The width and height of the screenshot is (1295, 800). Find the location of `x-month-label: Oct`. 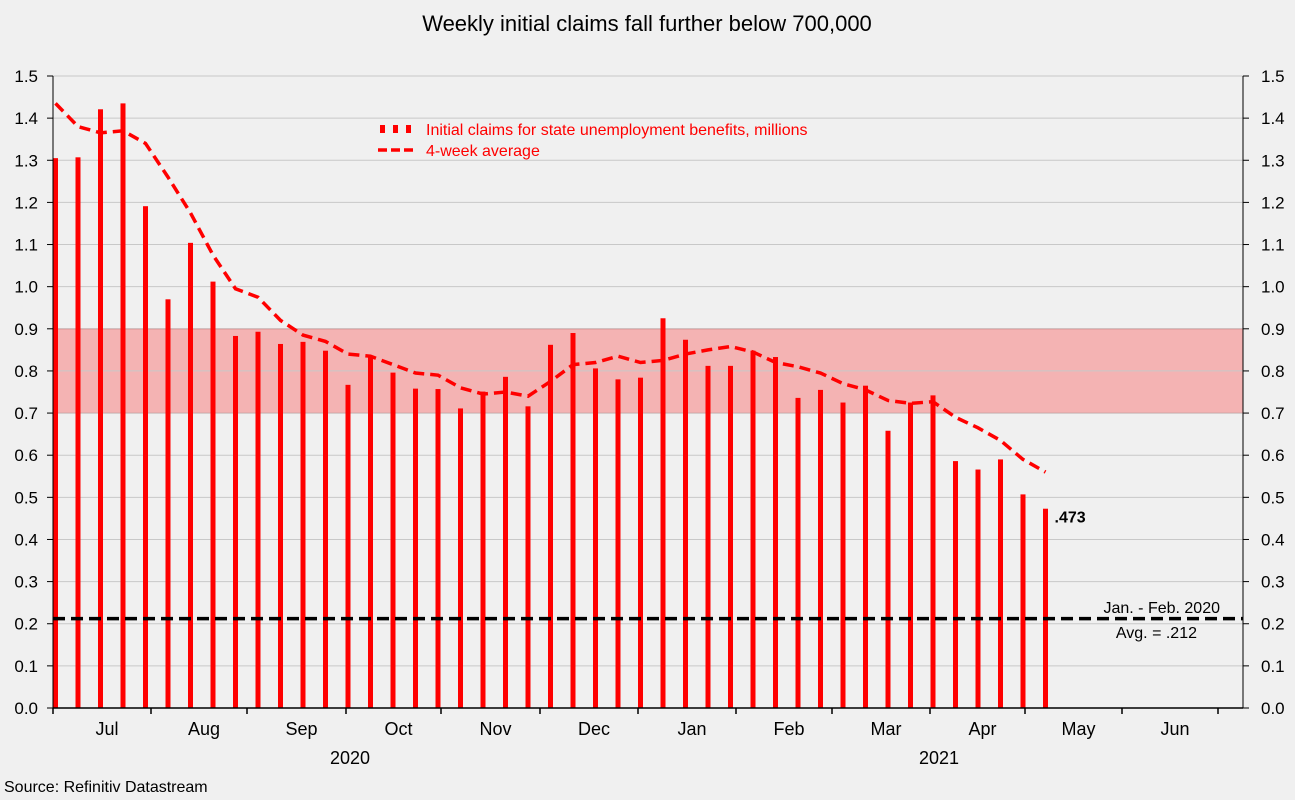

x-month-label: Oct is located at coordinates (398, 729).